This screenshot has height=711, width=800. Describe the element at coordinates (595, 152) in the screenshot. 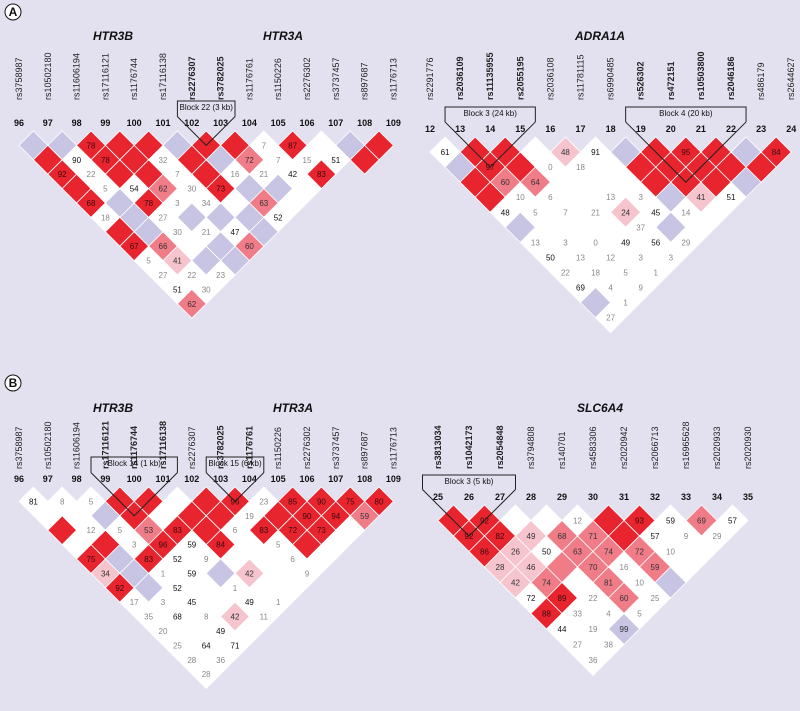

I see `ld-value: 91` at that location.